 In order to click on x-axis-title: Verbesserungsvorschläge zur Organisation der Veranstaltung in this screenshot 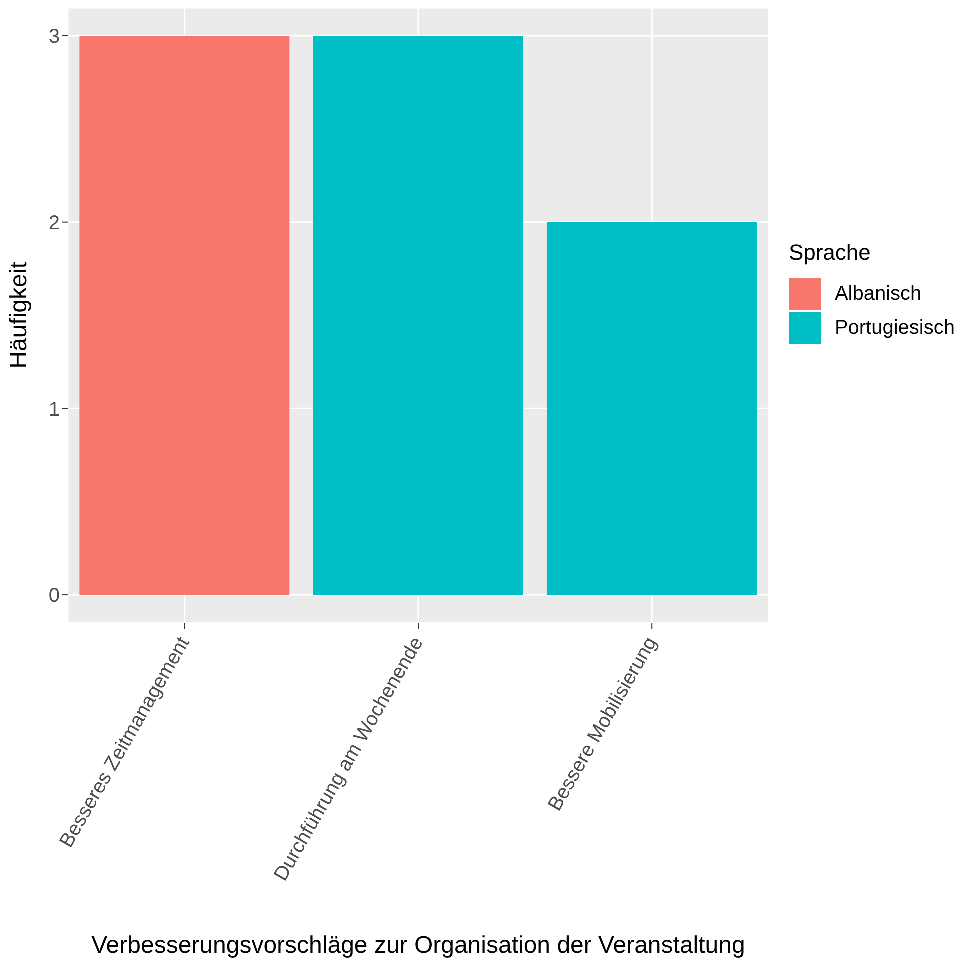, I will do `click(419, 945)`.